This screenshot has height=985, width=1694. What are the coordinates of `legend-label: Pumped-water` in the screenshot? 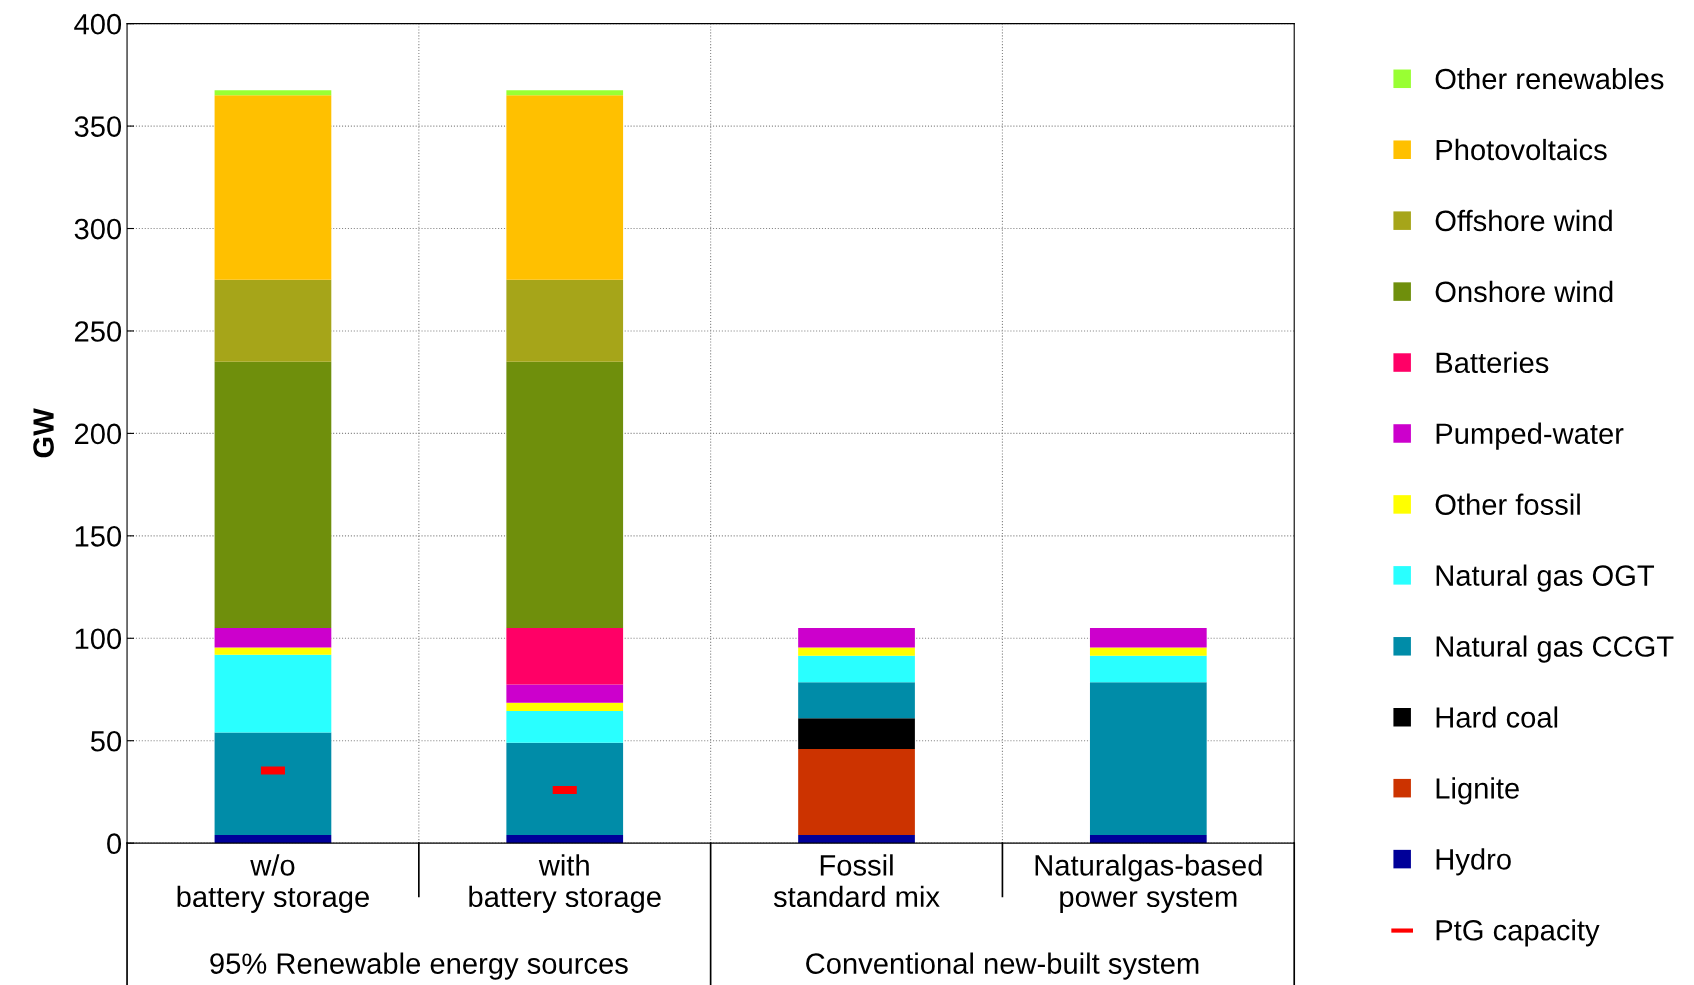 It's located at (1530, 436).